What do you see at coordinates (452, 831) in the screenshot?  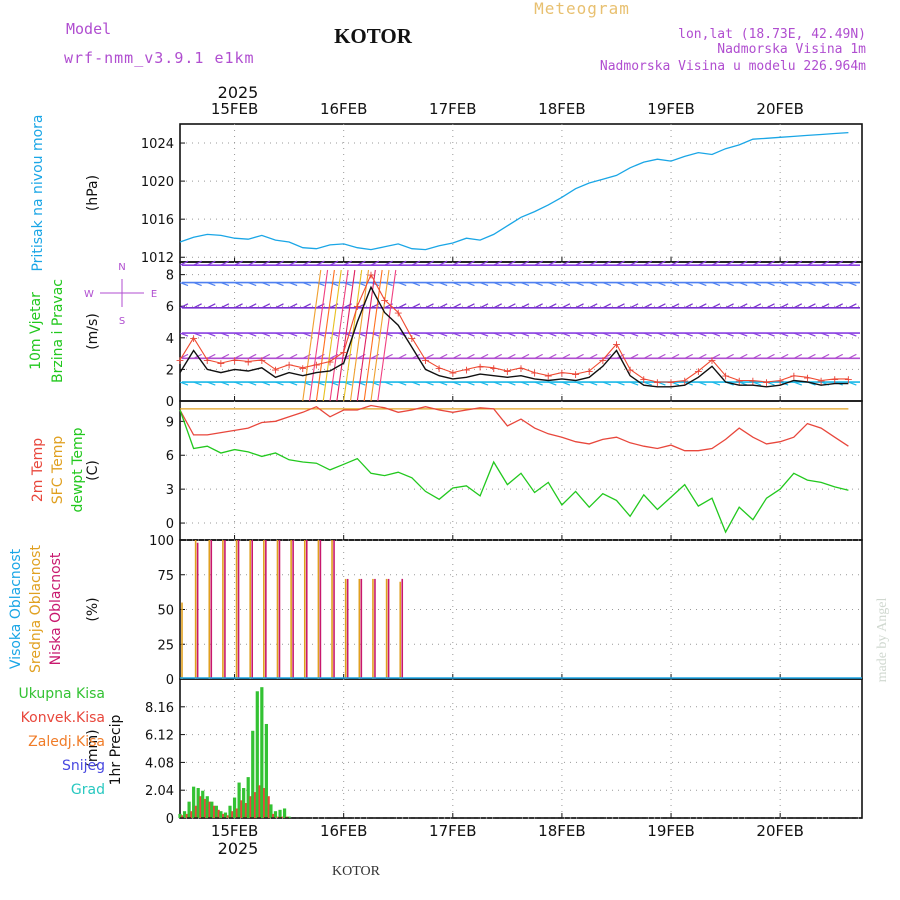 I see `x-tick-label-bottom: 17FEB` at bounding box center [452, 831].